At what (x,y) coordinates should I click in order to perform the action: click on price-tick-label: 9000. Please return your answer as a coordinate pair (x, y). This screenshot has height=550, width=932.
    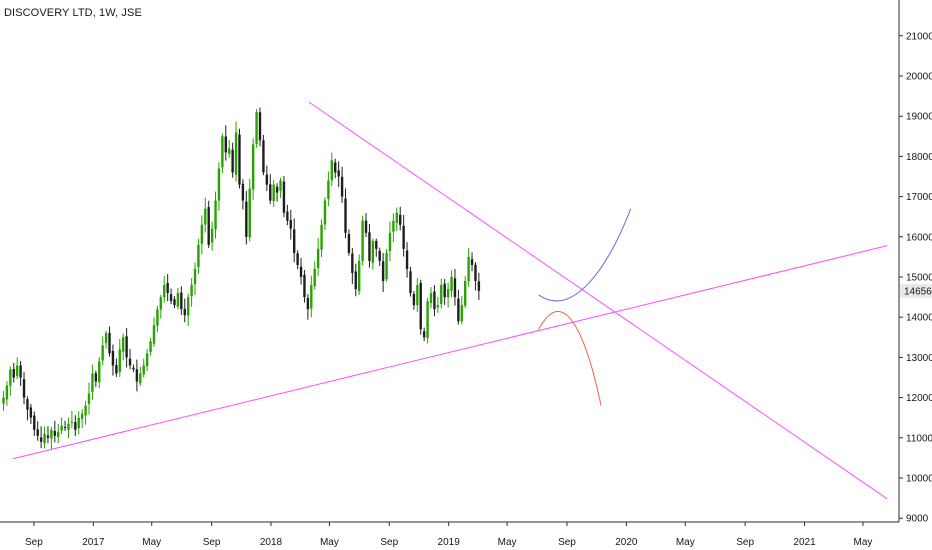
    Looking at the image, I should click on (917, 519).